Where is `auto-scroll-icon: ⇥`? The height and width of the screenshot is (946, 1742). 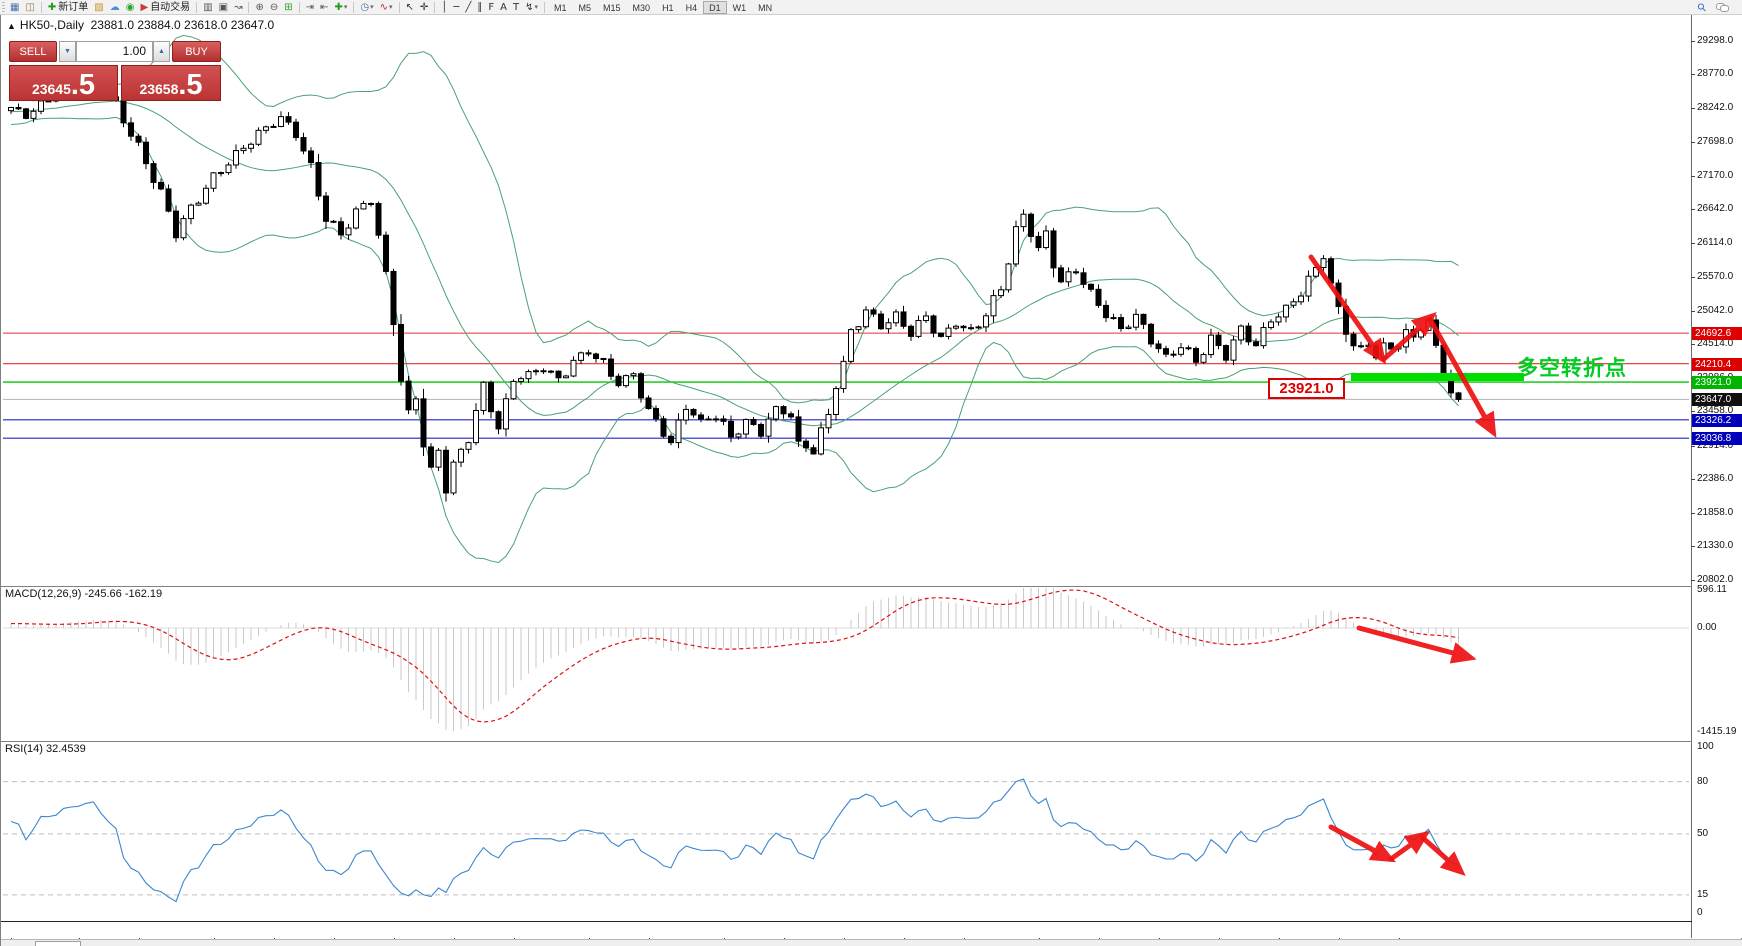
auto-scroll-icon: ⇥ is located at coordinates (310, 7).